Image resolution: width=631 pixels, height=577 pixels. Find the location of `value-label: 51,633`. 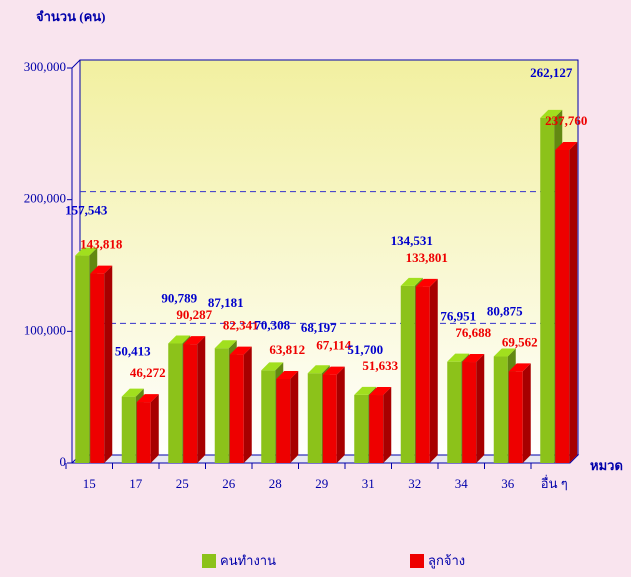

value-label: 51,633 is located at coordinates (380, 365).